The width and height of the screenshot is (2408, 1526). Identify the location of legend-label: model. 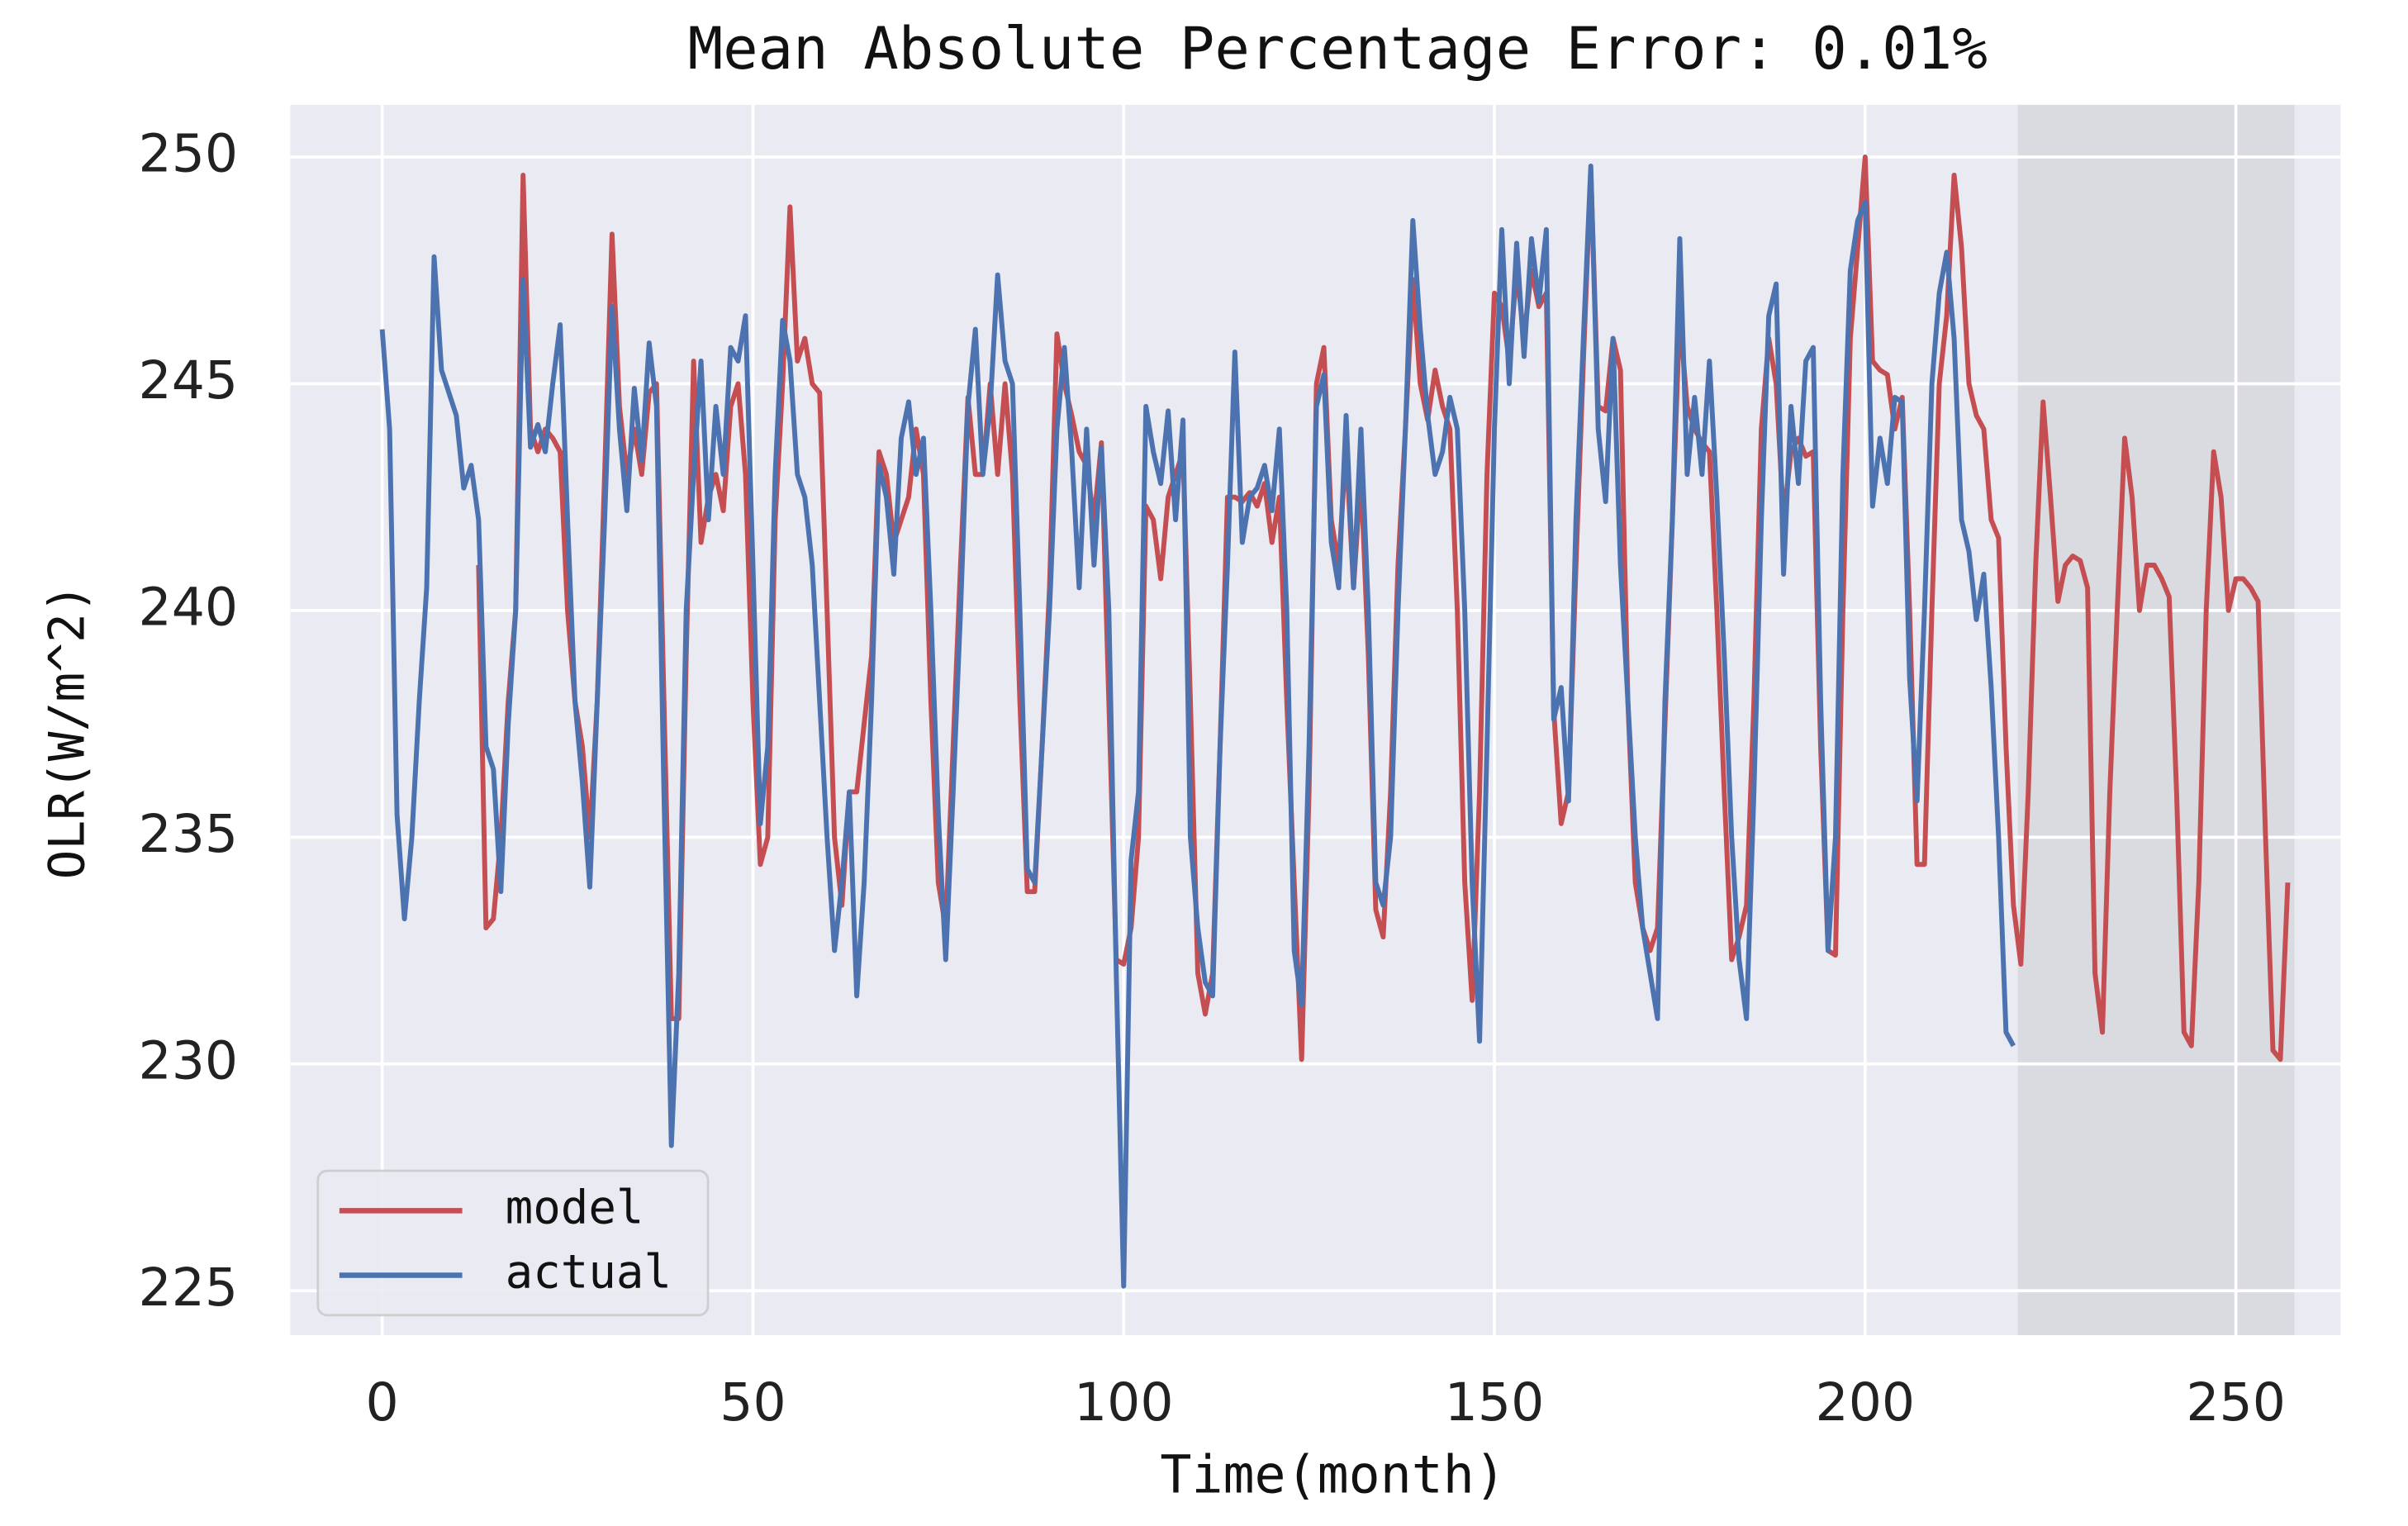
(575, 1208).